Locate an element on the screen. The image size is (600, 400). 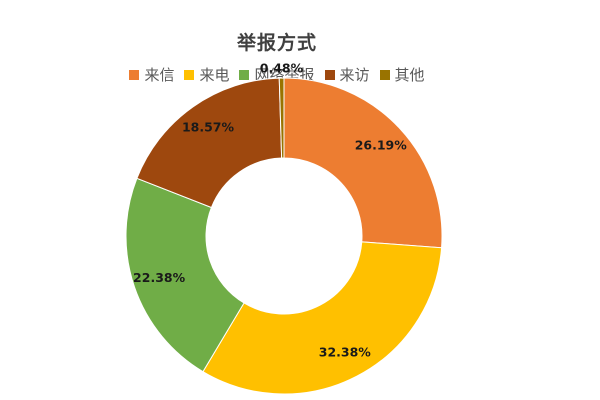
legend-item-1: 来信 is located at coordinates (151, 74).